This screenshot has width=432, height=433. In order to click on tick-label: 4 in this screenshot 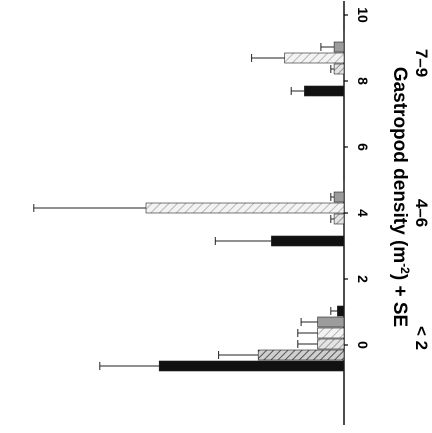, I will do `click(363, 213)`.